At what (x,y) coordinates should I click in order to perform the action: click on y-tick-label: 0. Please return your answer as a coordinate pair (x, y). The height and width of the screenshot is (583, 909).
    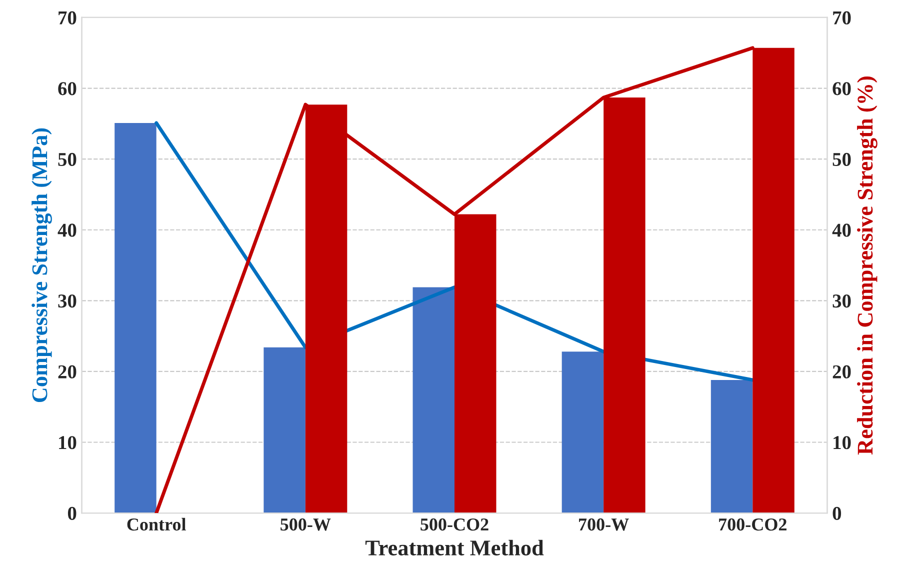
    Looking at the image, I should click on (72, 513).